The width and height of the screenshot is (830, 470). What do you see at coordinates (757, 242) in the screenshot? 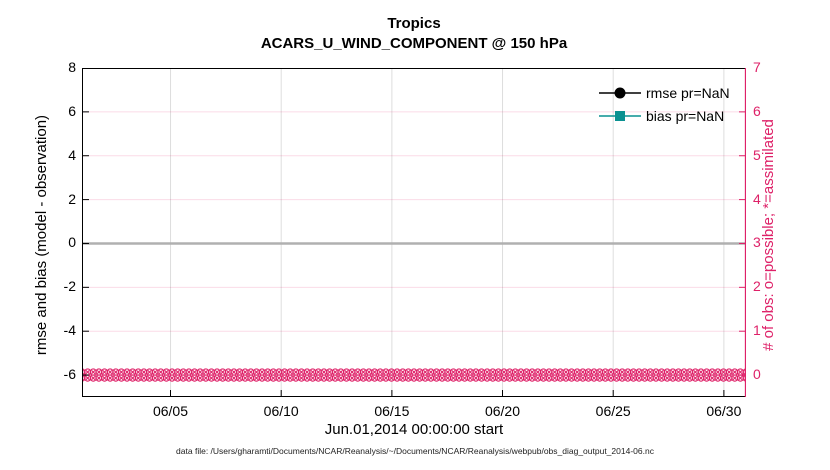
I see `y-right-tick-label: 3` at bounding box center [757, 242].